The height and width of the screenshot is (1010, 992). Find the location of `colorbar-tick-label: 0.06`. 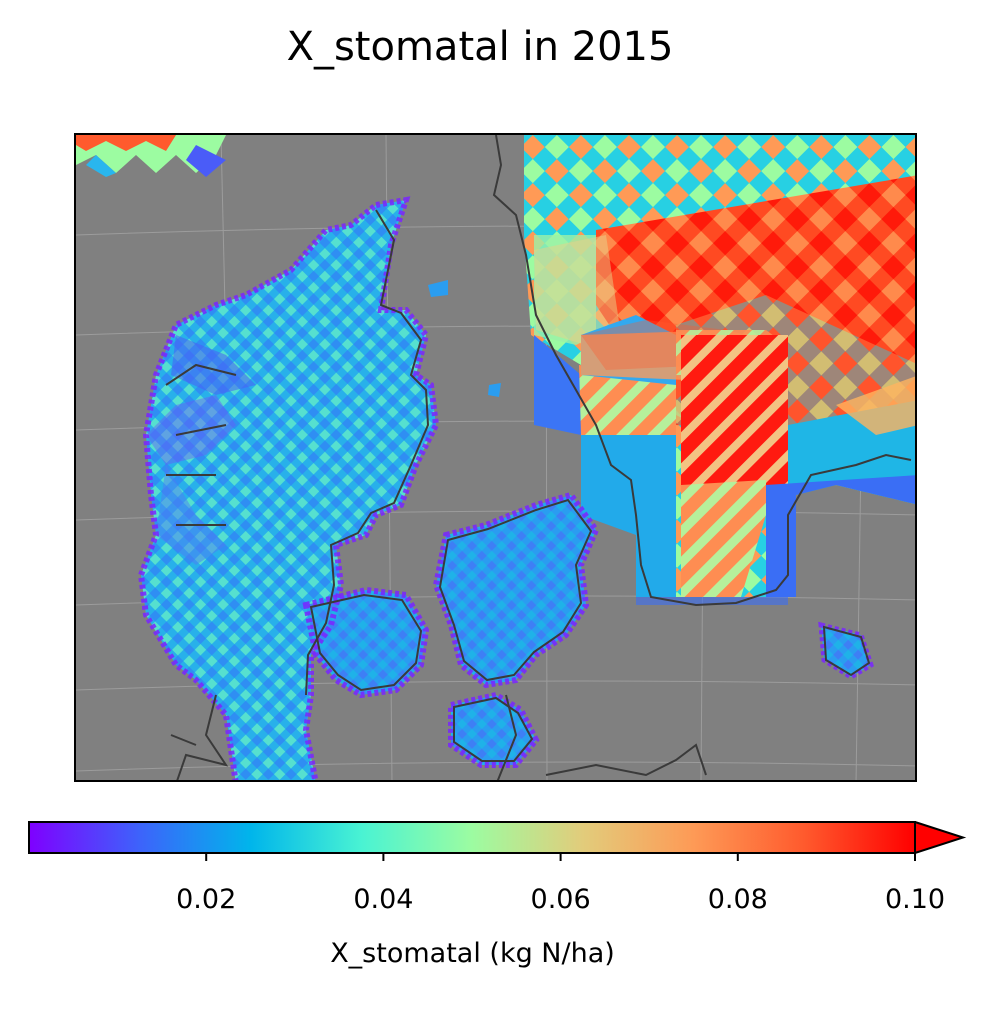

colorbar-tick-label: 0.06 is located at coordinates (560, 899).